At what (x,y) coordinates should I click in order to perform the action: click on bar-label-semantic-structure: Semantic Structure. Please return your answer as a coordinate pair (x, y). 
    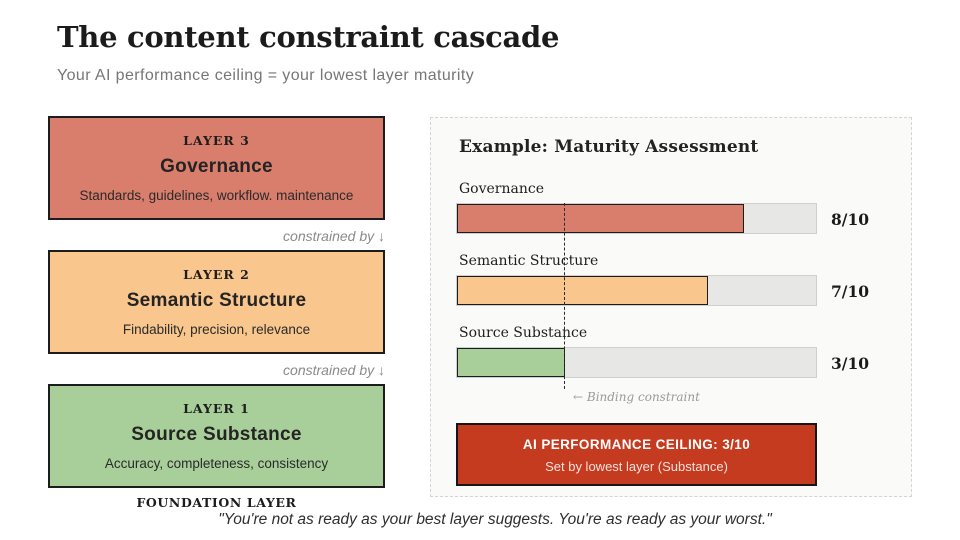
    Looking at the image, I should click on (529, 261).